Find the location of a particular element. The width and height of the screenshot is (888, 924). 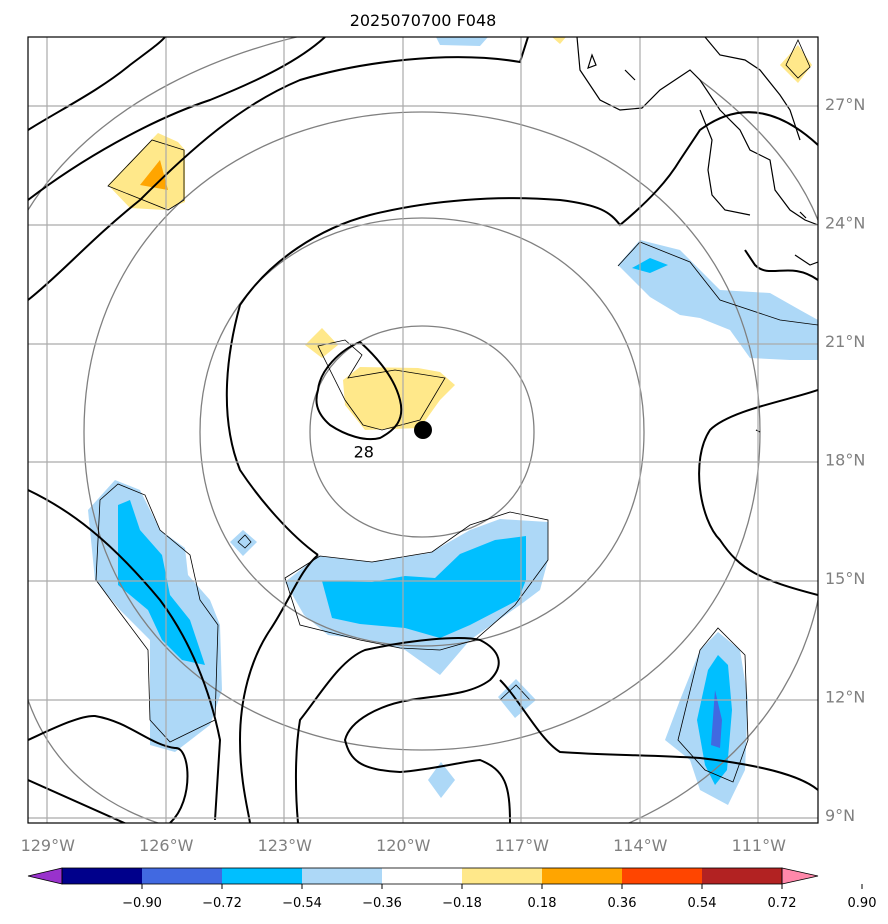

y-tick-label: 9°N is located at coordinates (840, 815).